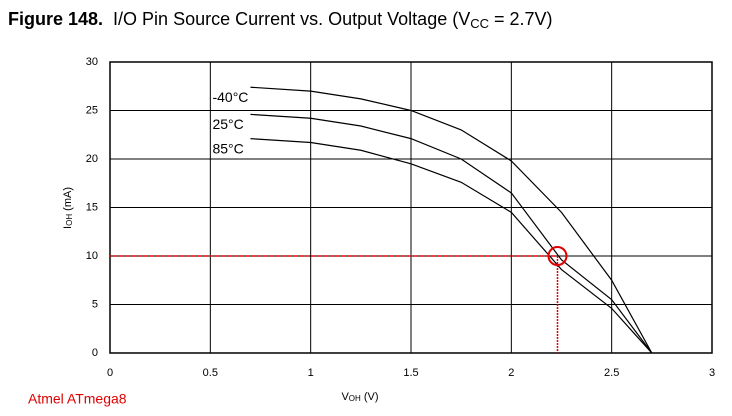 The height and width of the screenshot is (416, 732). I want to click on marker-circle, so click(557, 256).